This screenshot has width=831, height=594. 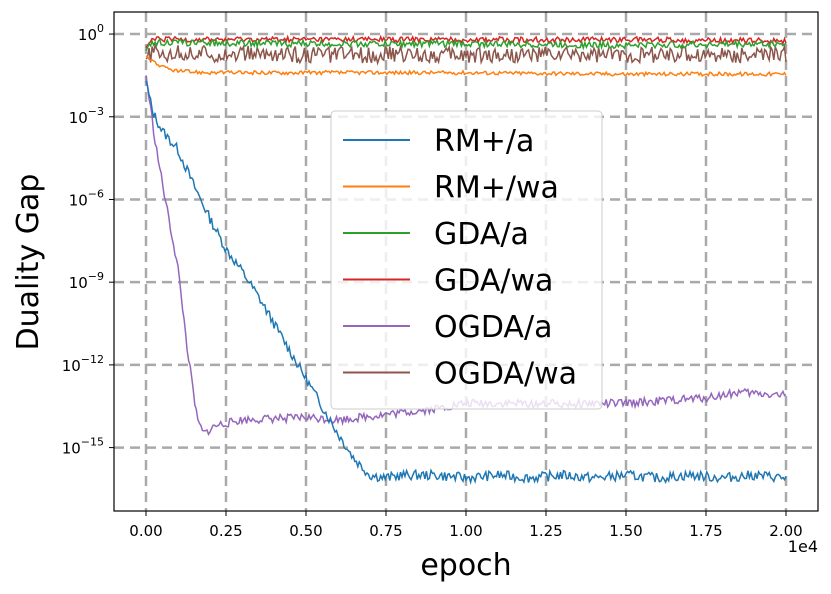 What do you see at coordinates (28, 262) in the screenshot?
I see `y-axis-label: Duality Gap` at bounding box center [28, 262].